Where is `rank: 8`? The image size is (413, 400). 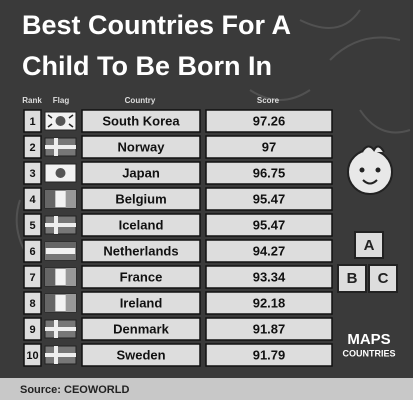 rank: 8 is located at coordinates (32, 304).